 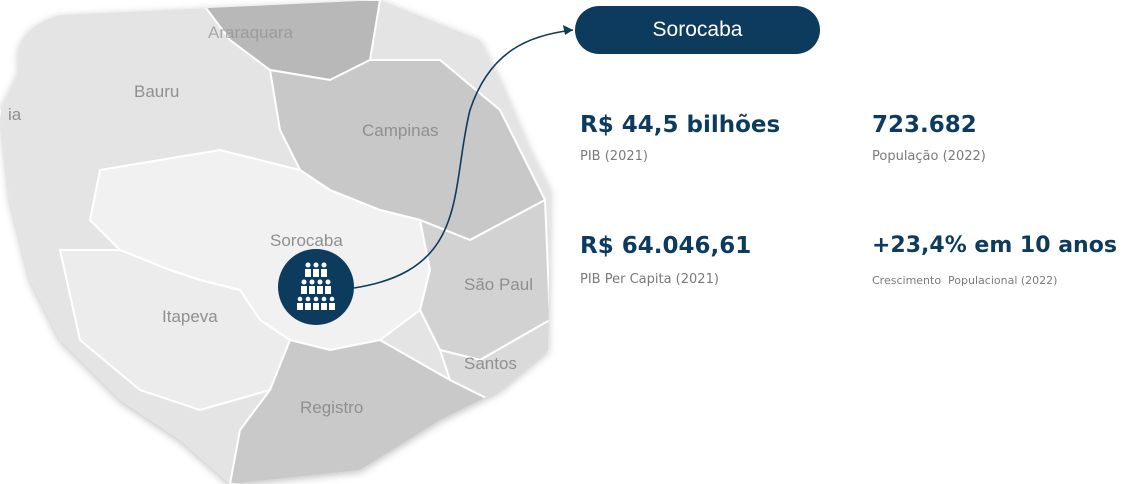 What do you see at coordinates (614, 156) in the screenshot?
I see `stat-label: PIB (2021)` at bounding box center [614, 156].